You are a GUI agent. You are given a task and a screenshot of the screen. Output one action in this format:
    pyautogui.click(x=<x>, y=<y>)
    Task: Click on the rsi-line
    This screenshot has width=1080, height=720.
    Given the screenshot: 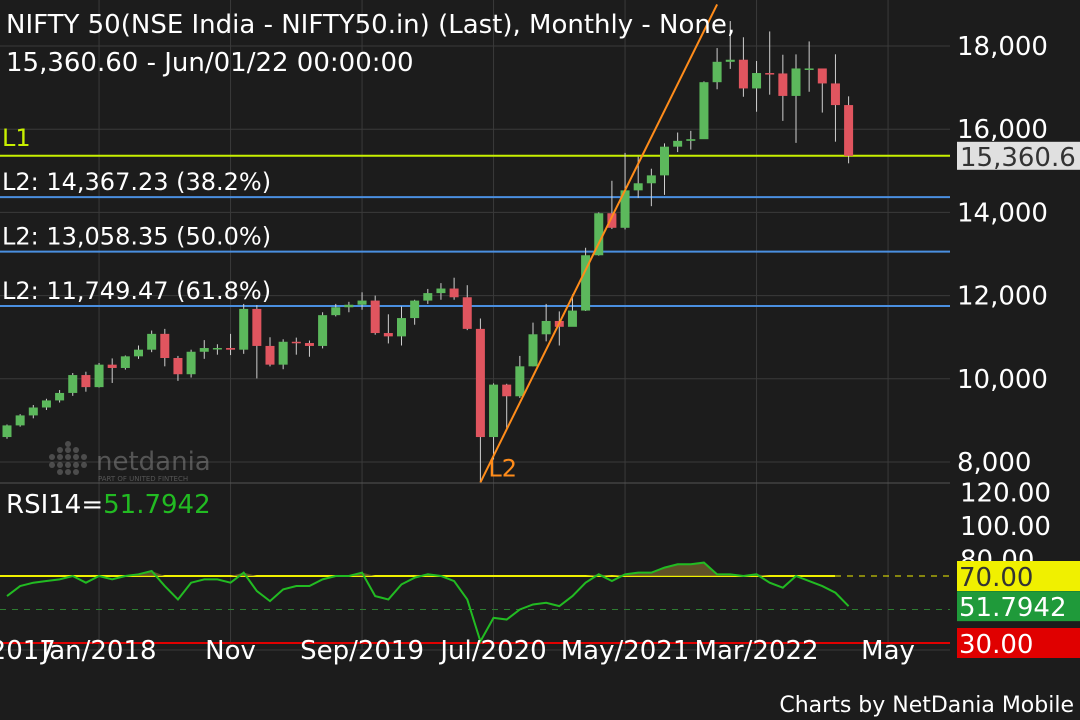 What is the action you would take?
    pyautogui.click(x=428, y=602)
    